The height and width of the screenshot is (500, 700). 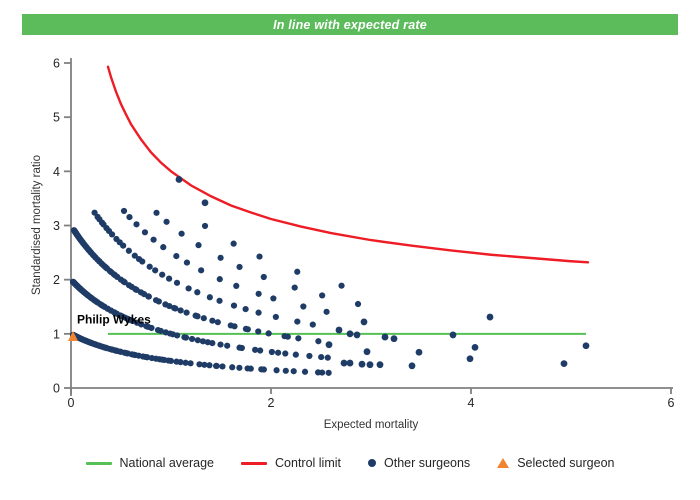 I want to click on national-average-swatch-icon, so click(x=98, y=463).